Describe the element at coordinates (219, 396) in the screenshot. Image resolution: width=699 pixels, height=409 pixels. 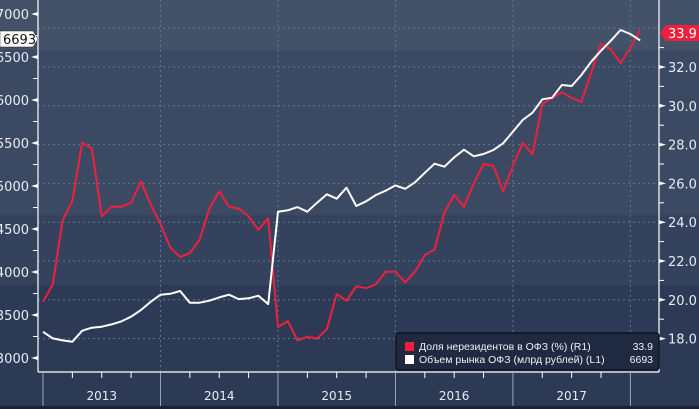
I see `year-label: 2014` at that location.